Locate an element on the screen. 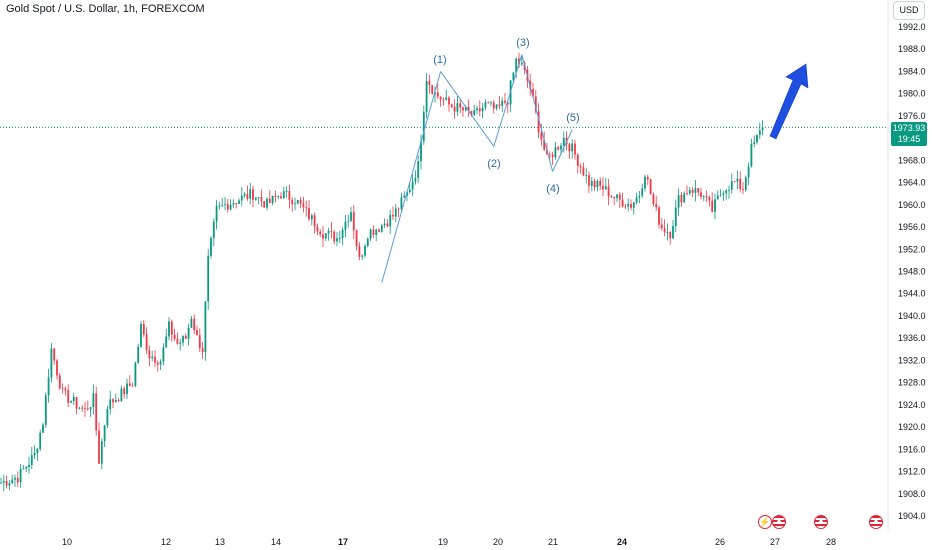 This screenshot has width=932, height=550. price-tick-label: 1984.0 is located at coordinates (912, 71).